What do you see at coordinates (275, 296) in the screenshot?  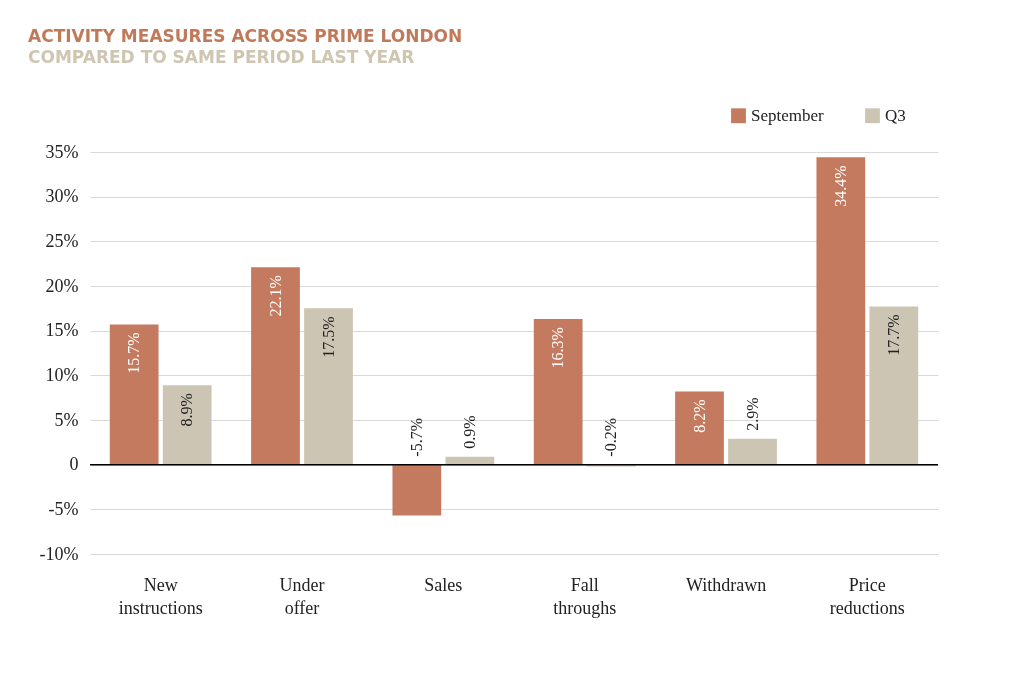 I see `data-label: 22.1%` at bounding box center [275, 296].